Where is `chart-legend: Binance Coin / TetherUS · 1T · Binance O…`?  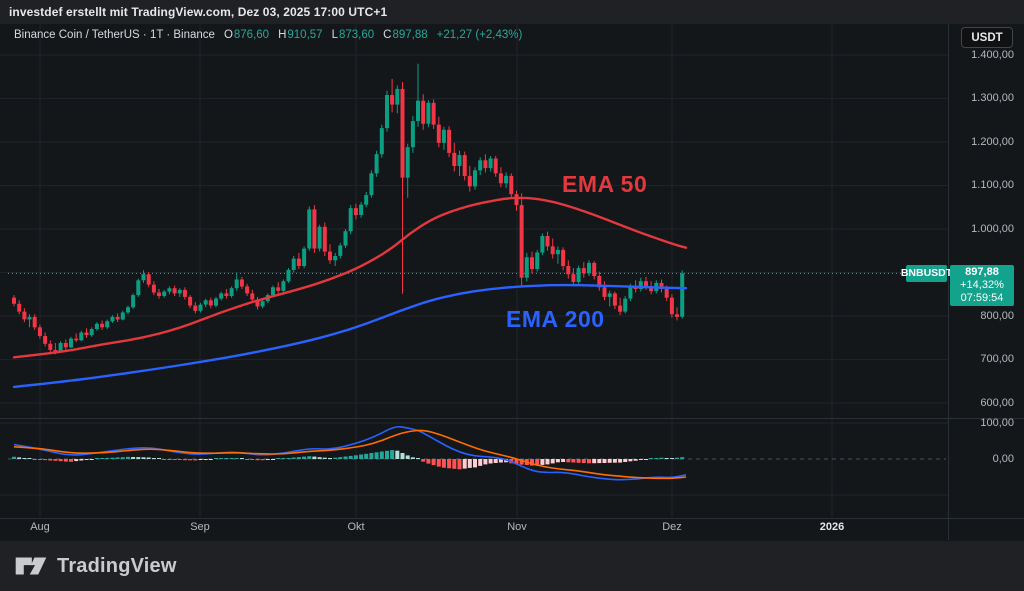 chart-legend: Binance Coin / TetherUS · 1T · Binance O… is located at coordinates (268, 35).